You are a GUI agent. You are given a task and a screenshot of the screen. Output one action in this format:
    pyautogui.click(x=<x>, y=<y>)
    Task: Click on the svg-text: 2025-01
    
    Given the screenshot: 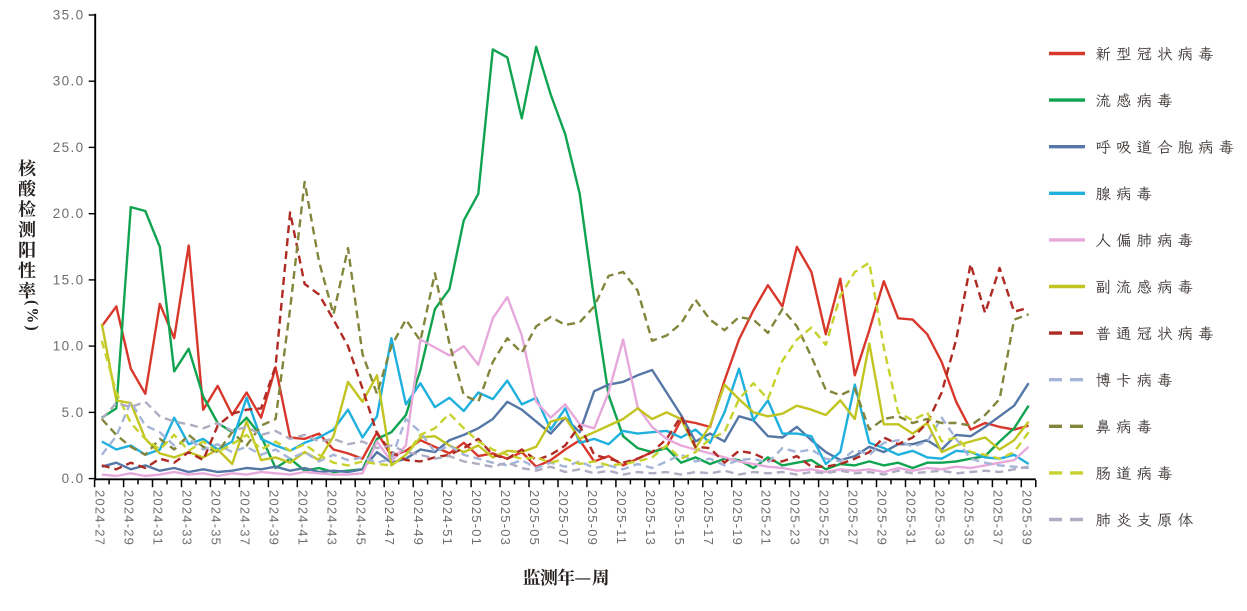 What is the action you would take?
    pyautogui.click(x=476, y=518)
    